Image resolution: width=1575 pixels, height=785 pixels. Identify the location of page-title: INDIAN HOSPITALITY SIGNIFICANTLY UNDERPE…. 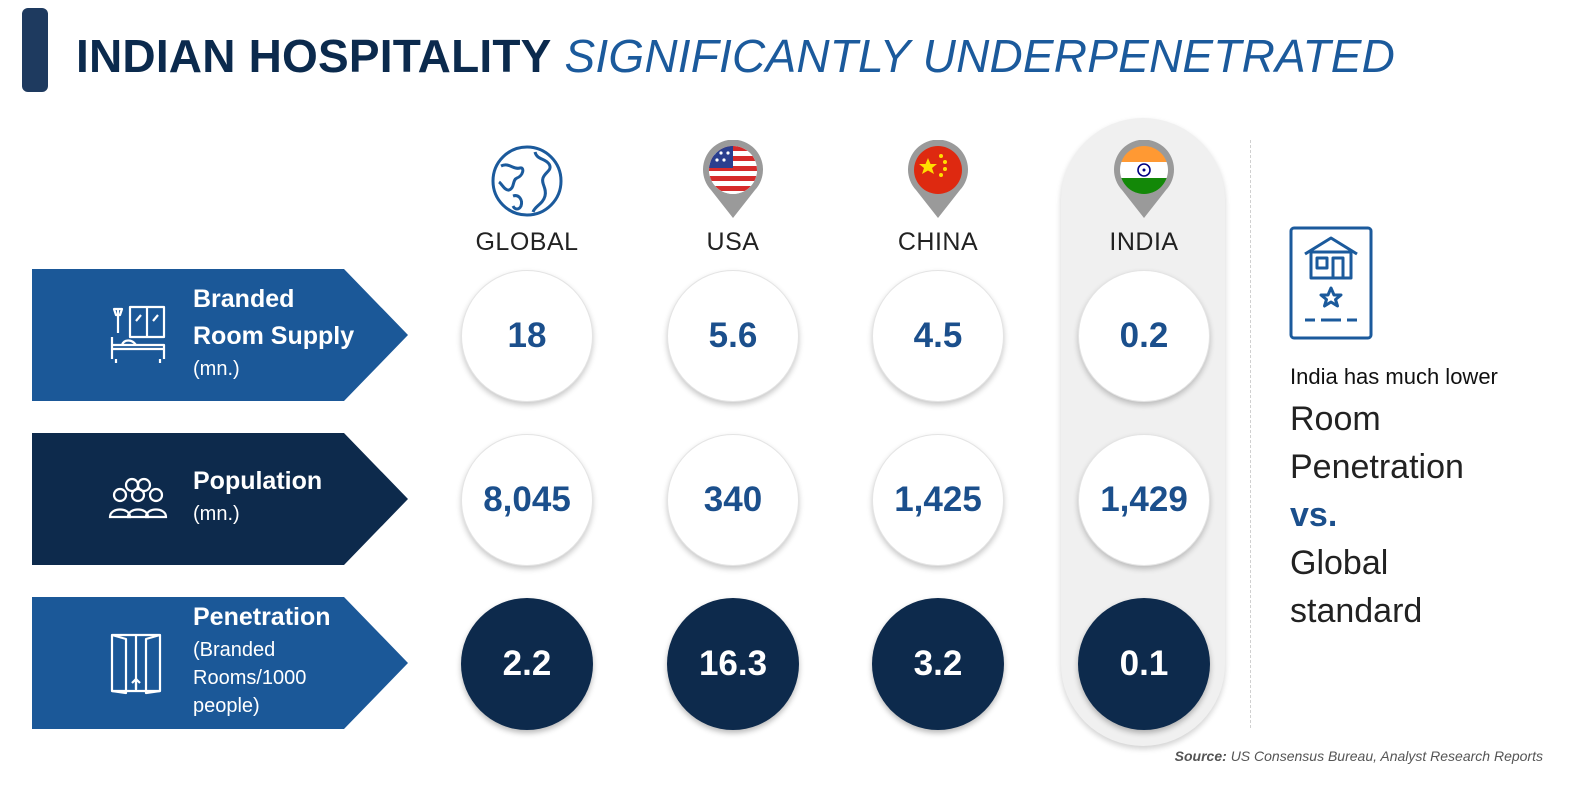
(735, 56).